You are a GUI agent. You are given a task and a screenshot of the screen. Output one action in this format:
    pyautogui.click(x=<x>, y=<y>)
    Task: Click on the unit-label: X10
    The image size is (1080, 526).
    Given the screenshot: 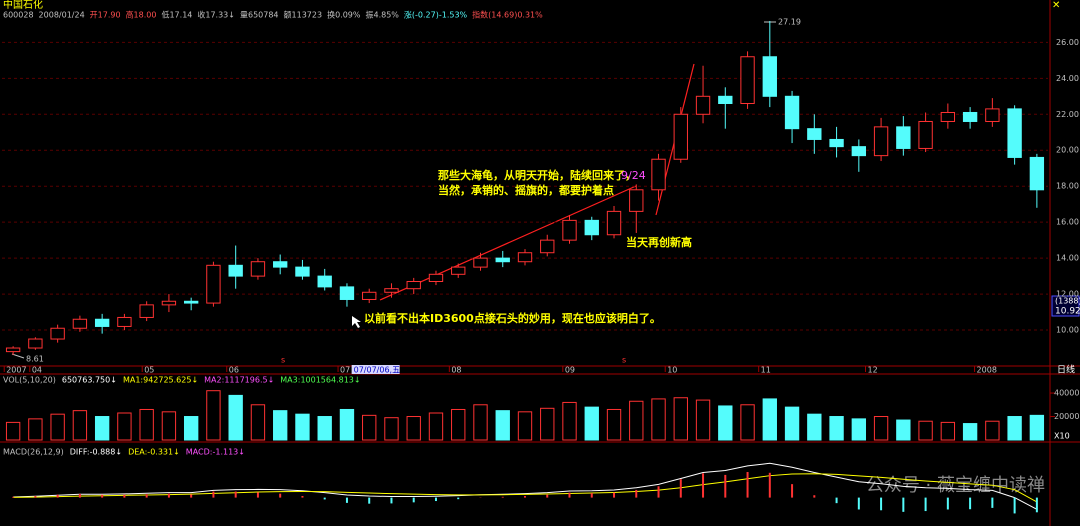 What is the action you would take?
    pyautogui.click(x=1062, y=436)
    